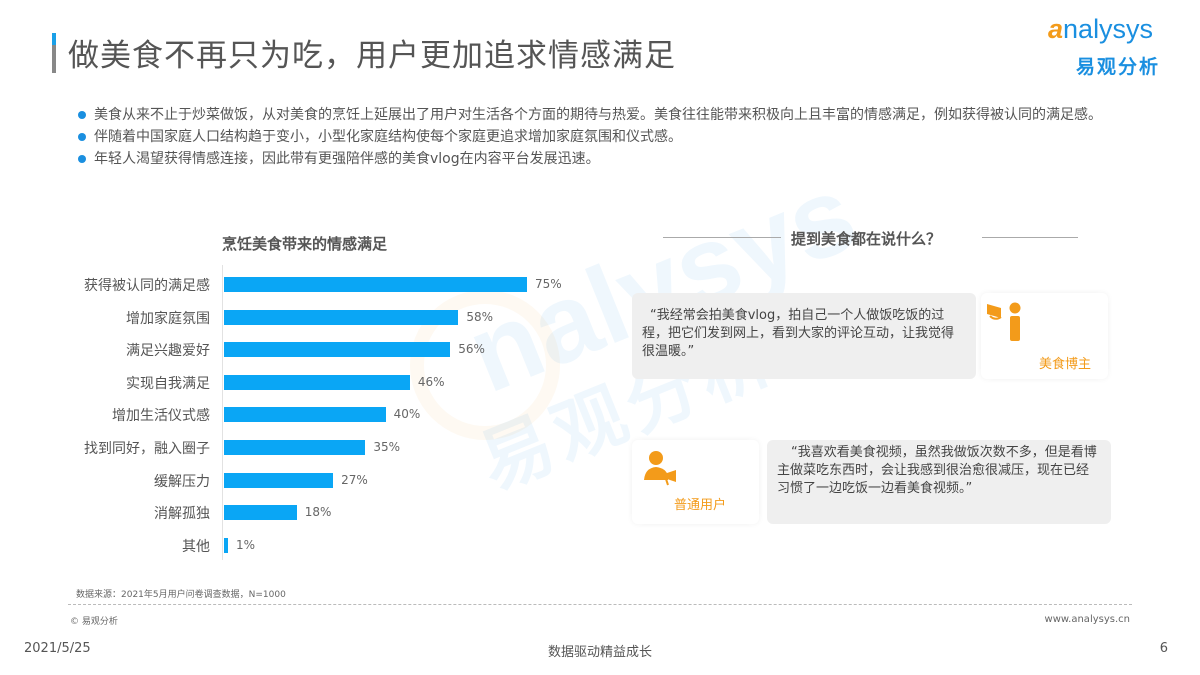 The image size is (1200, 675). I want to click on bar-label: 缓解压力, so click(182, 481).